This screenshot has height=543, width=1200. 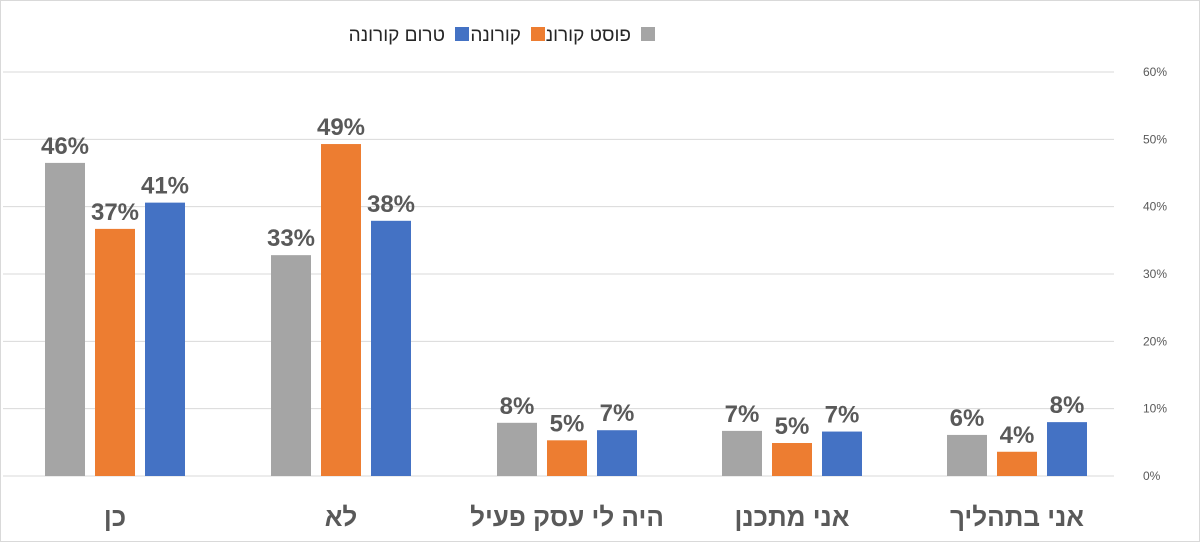 What do you see at coordinates (1155, 139) in the screenshot?
I see `y-tick-label: 50%` at bounding box center [1155, 139].